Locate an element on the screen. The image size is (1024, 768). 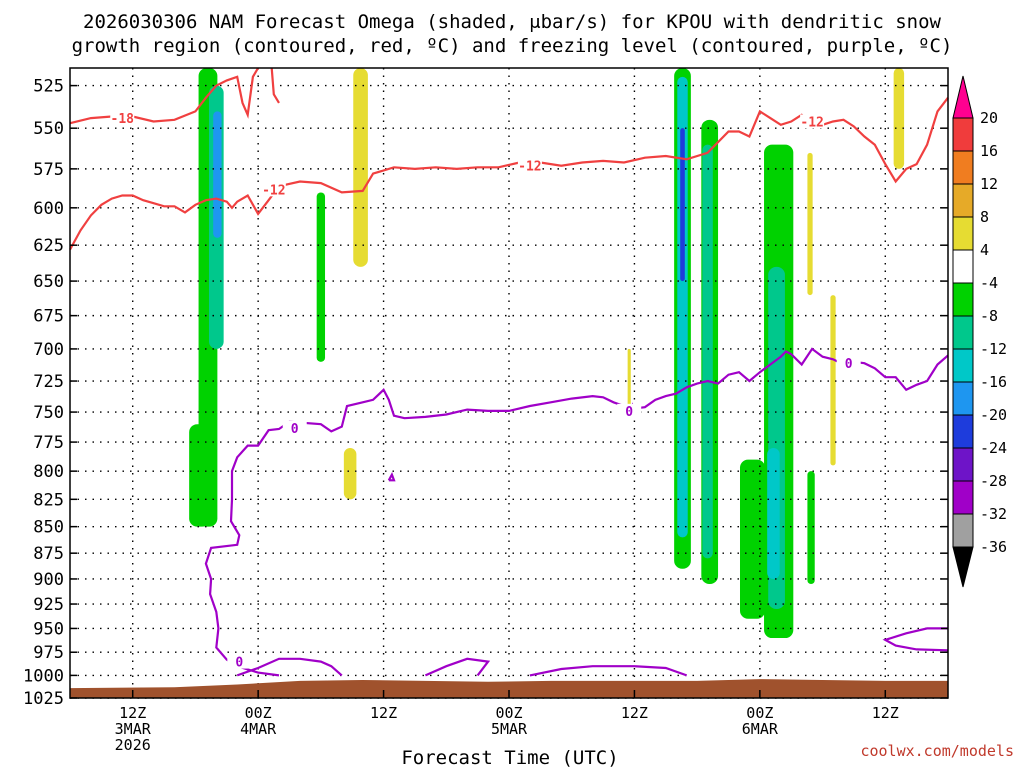
y-tick-label-625: 625 is located at coordinates (48, 246).